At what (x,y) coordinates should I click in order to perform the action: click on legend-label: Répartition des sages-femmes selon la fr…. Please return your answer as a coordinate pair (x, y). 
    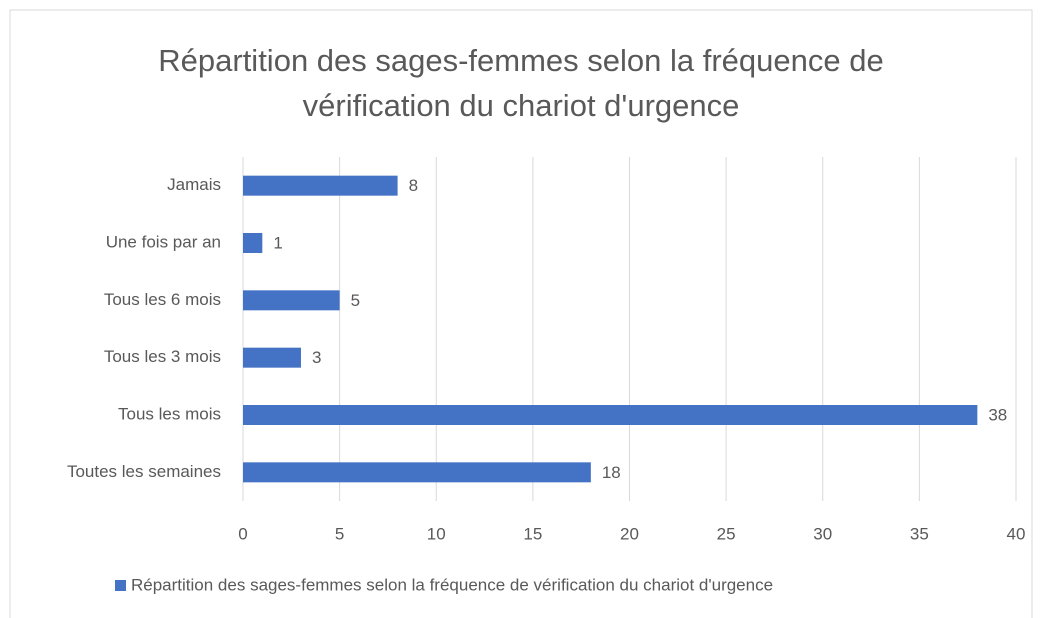
    Looking at the image, I should click on (452, 584).